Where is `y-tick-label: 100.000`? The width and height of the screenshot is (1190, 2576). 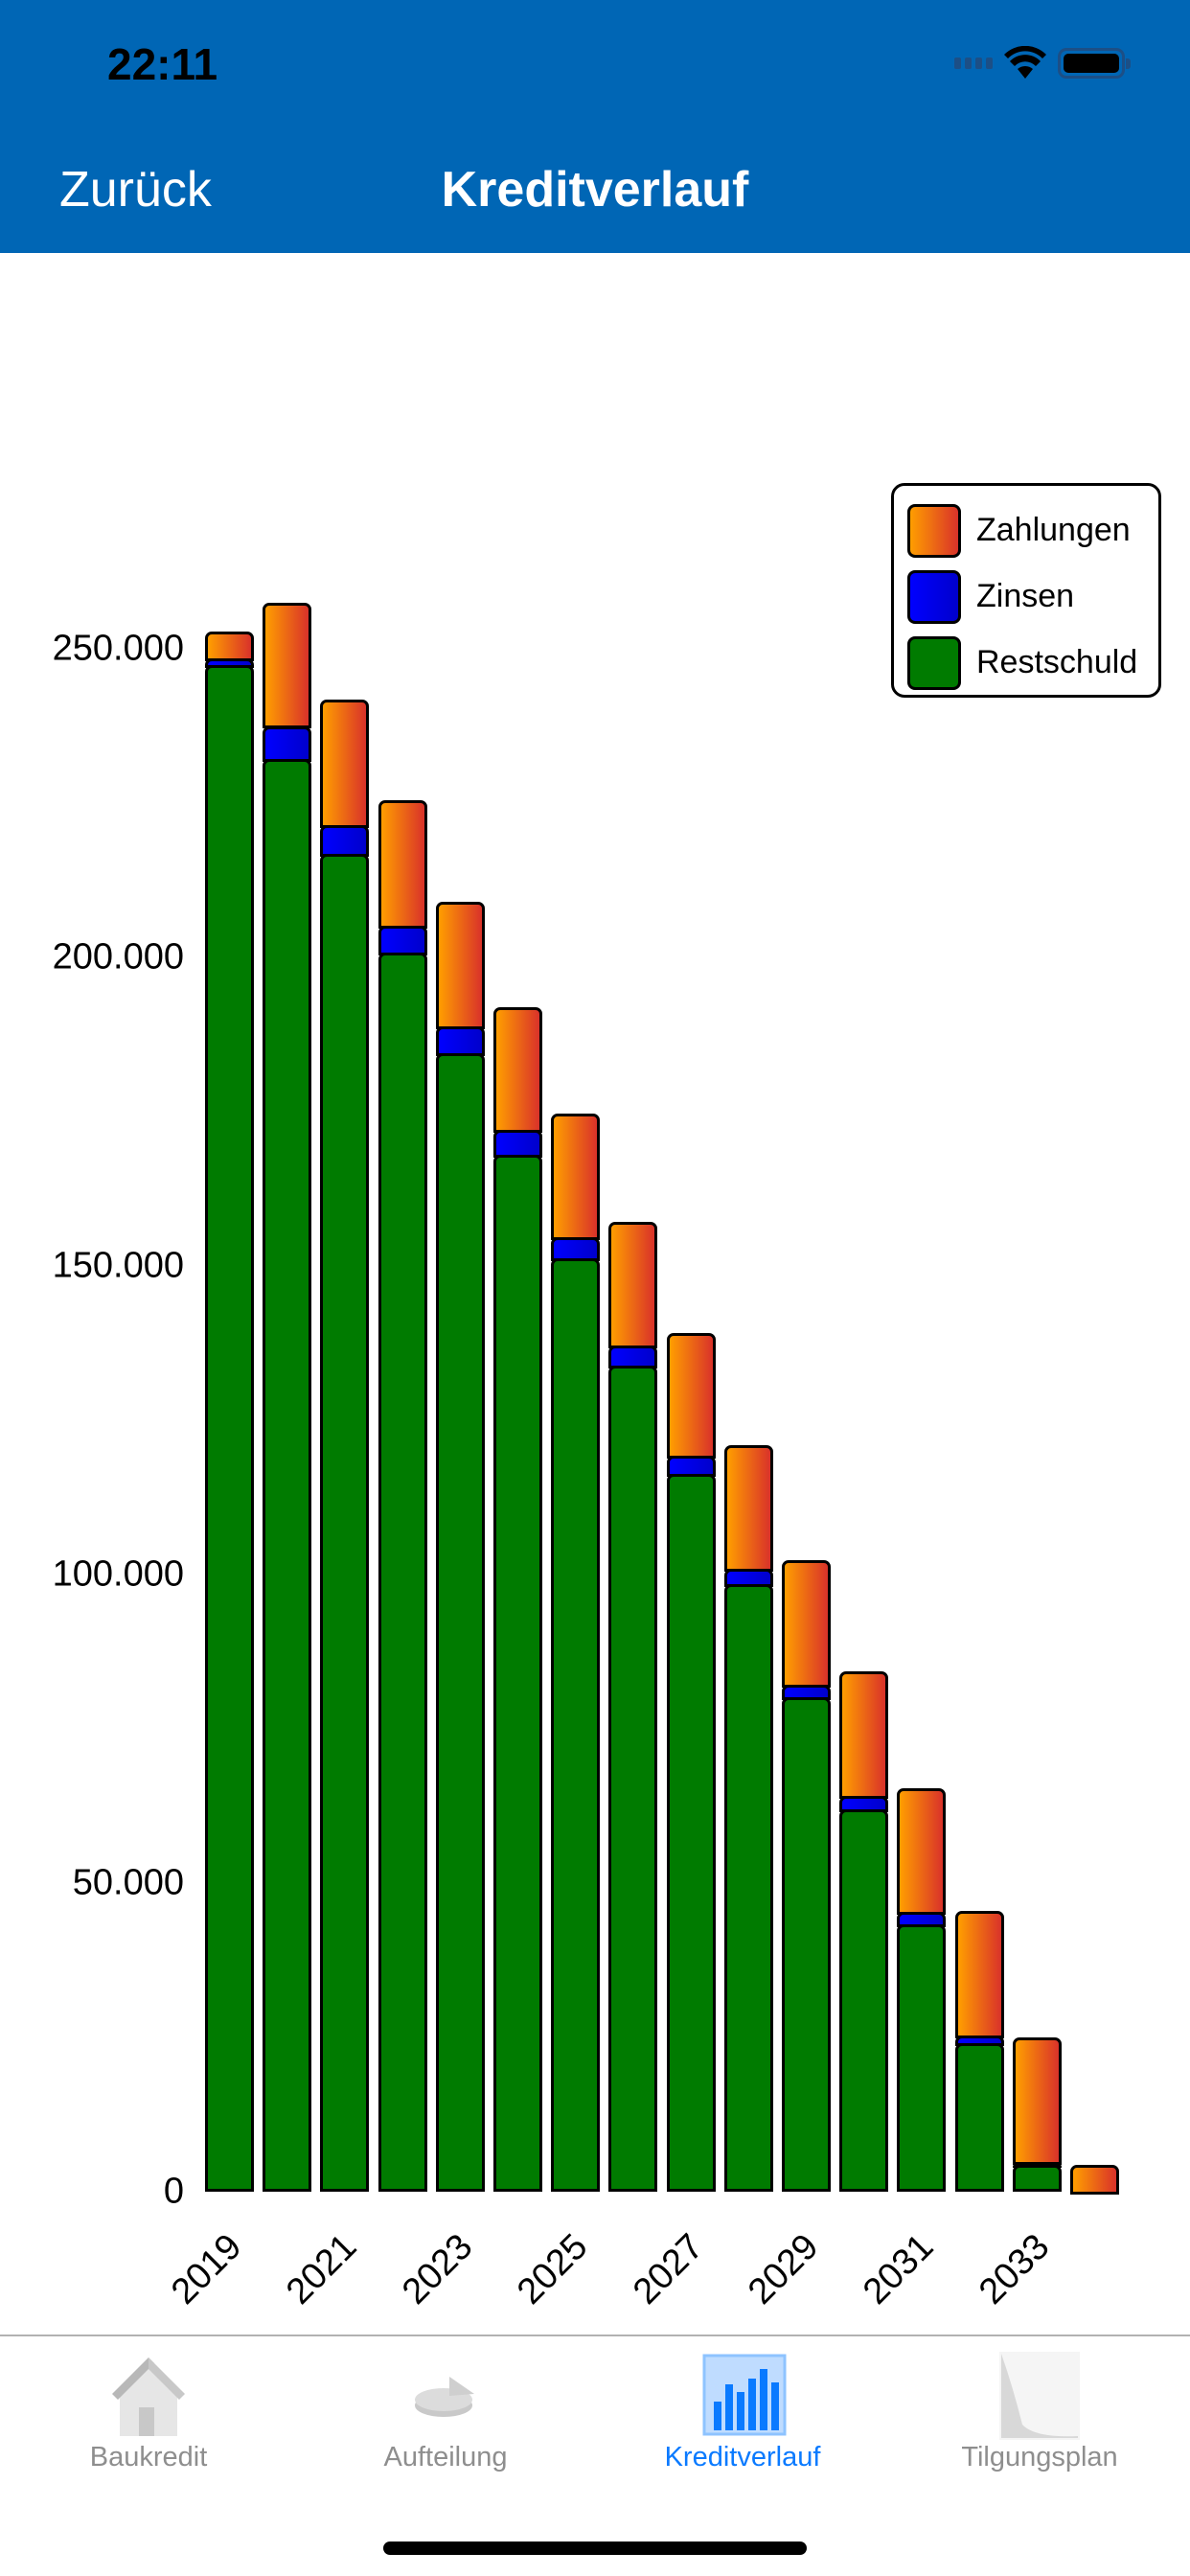 y-tick-label: 100.000 is located at coordinates (118, 1574).